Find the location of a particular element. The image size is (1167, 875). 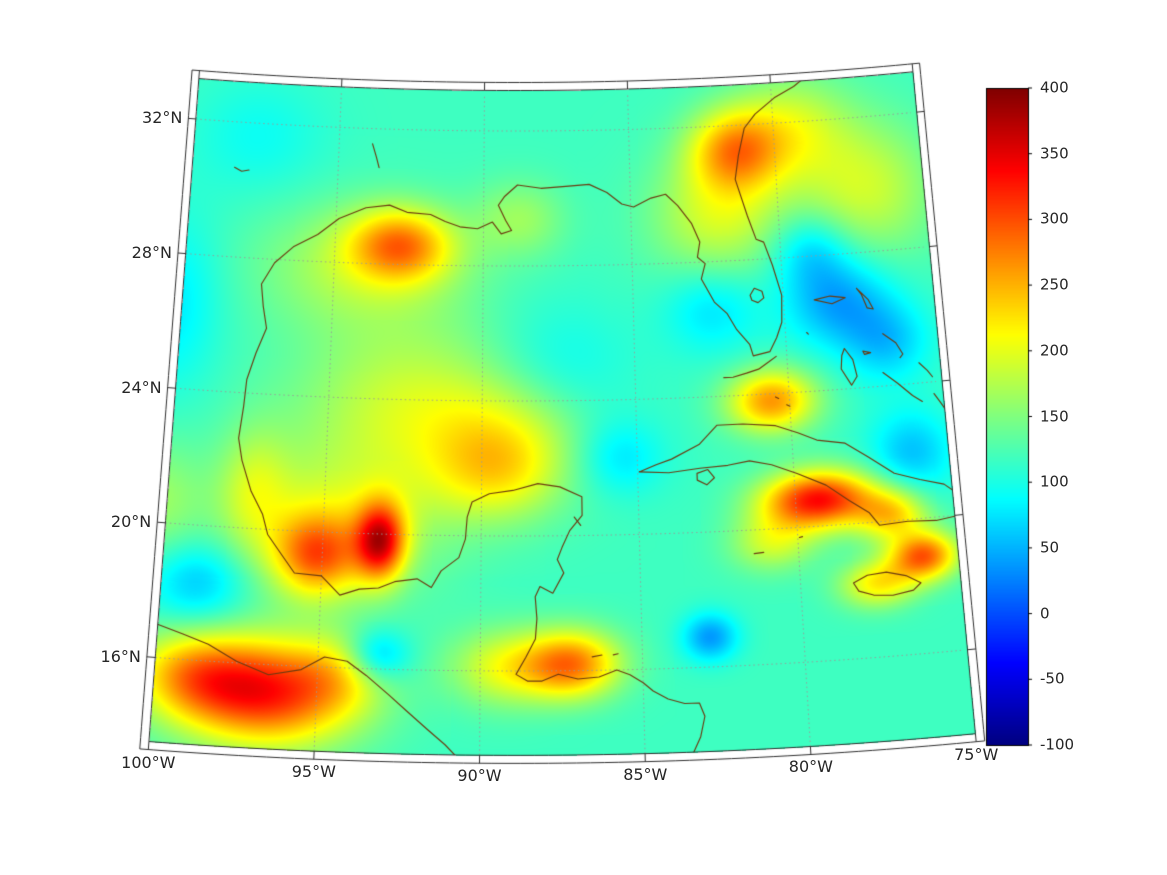

lon-tick-label: 80°W is located at coordinates (810, 767).